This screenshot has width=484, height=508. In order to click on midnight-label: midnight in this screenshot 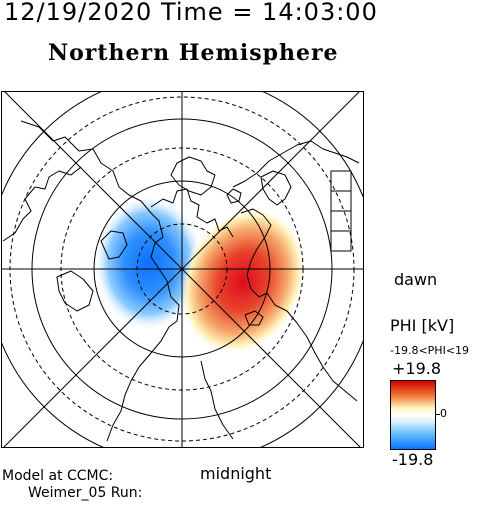, I will do `click(236, 473)`.